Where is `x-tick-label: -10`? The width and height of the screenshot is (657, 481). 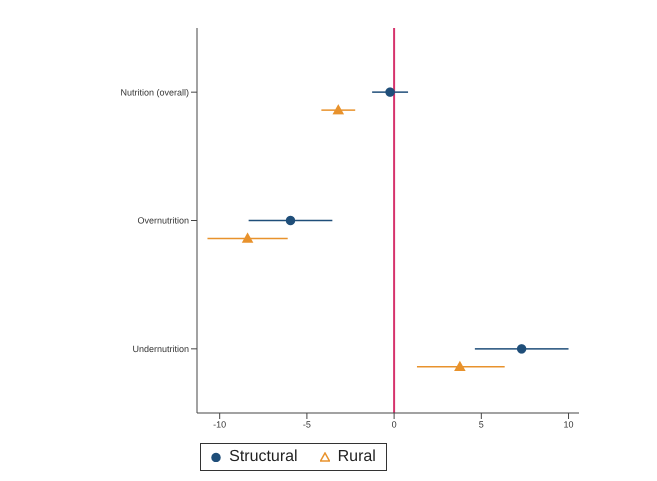
x-tick-label: -10 is located at coordinates (219, 424).